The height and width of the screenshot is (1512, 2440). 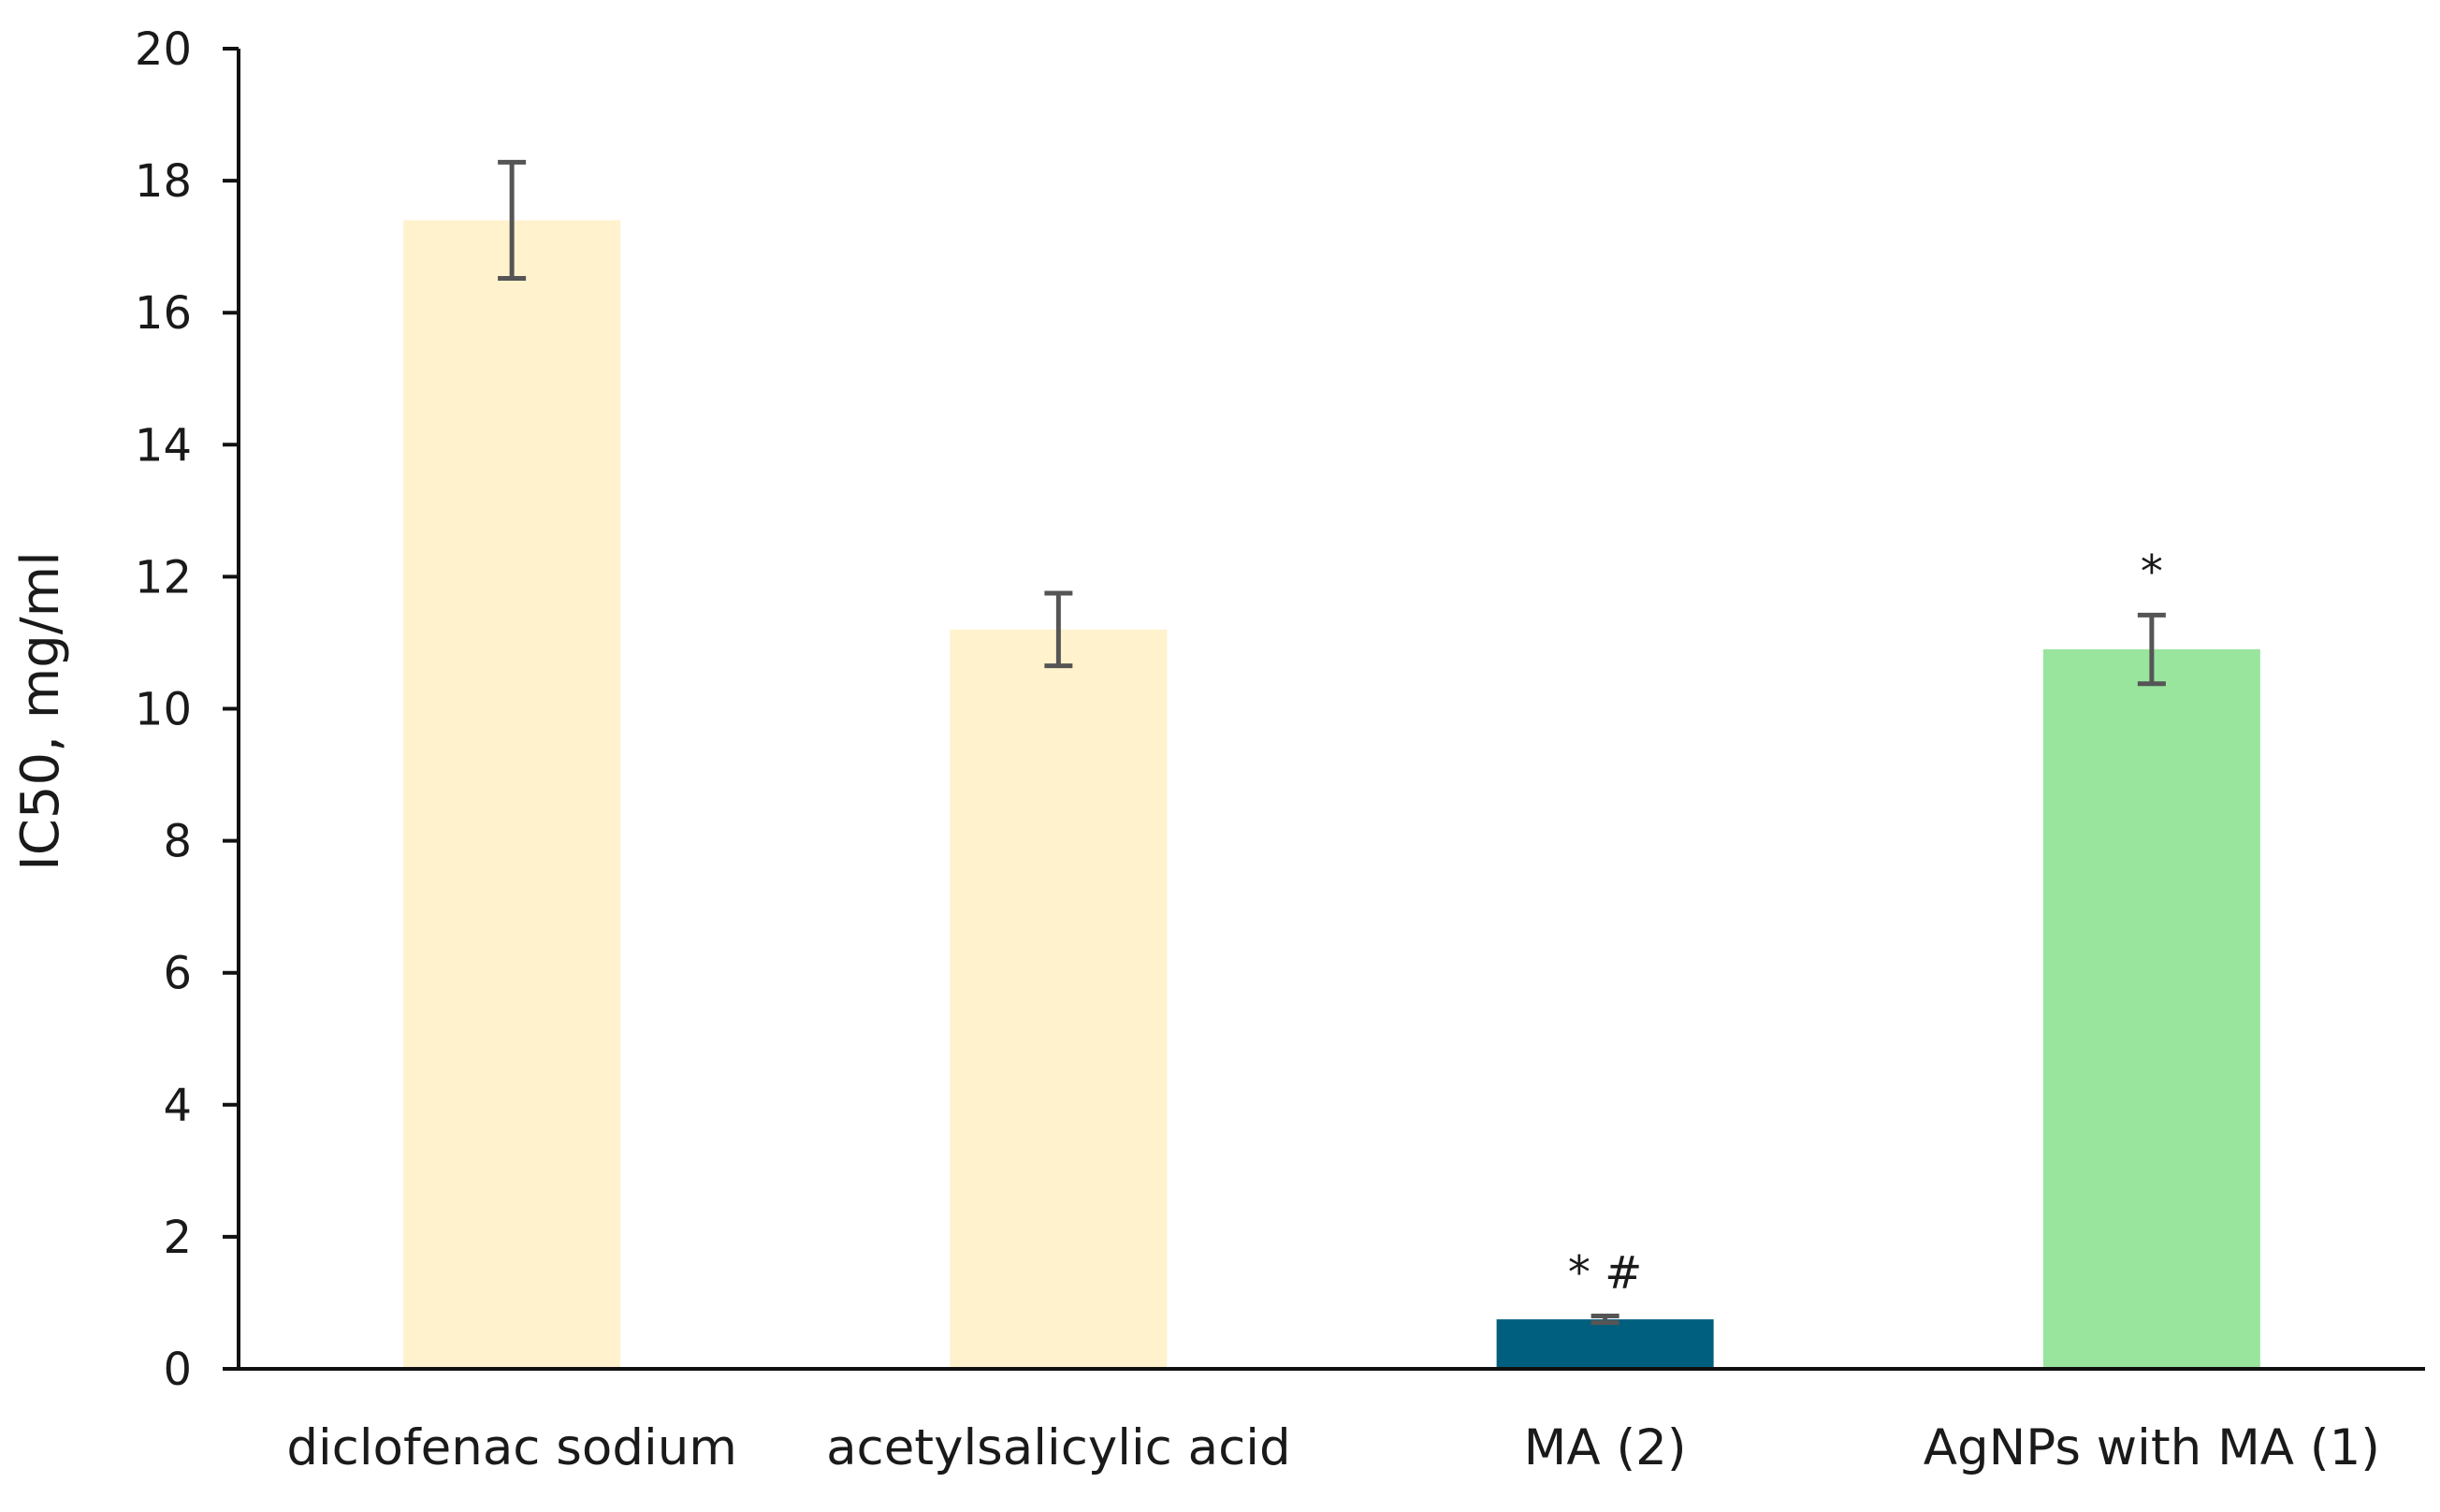 What do you see at coordinates (512, 1447) in the screenshot?
I see `category-label: diclofenac sodium` at bounding box center [512, 1447].